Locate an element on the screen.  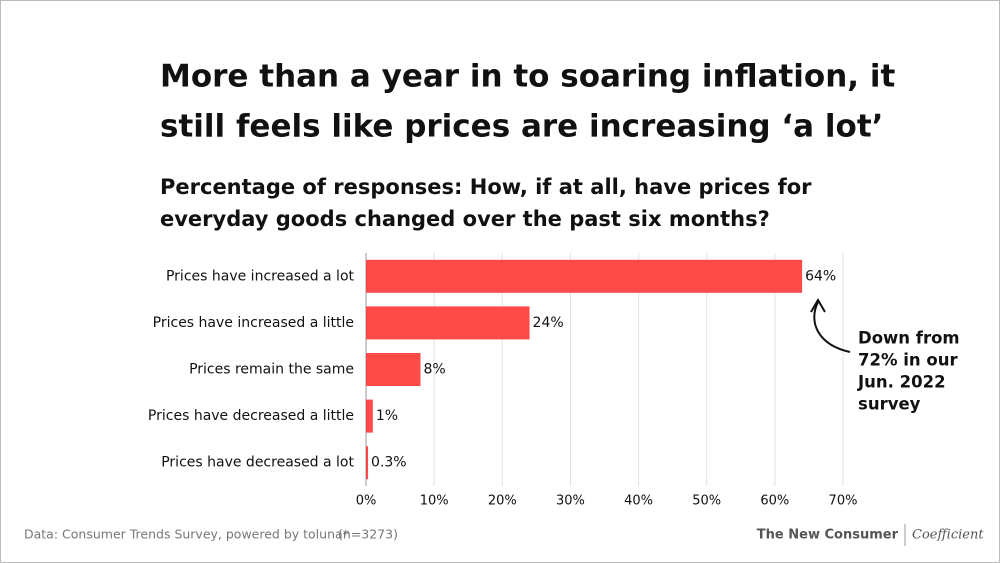
annotation-arrow is located at coordinates (832, 327).